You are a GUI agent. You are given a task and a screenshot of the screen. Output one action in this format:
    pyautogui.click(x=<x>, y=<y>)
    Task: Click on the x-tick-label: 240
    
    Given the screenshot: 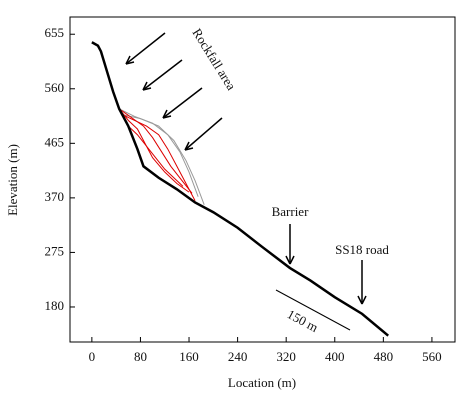 What is the action you would take?
    pyautogui.click(x=238, y=356)
    